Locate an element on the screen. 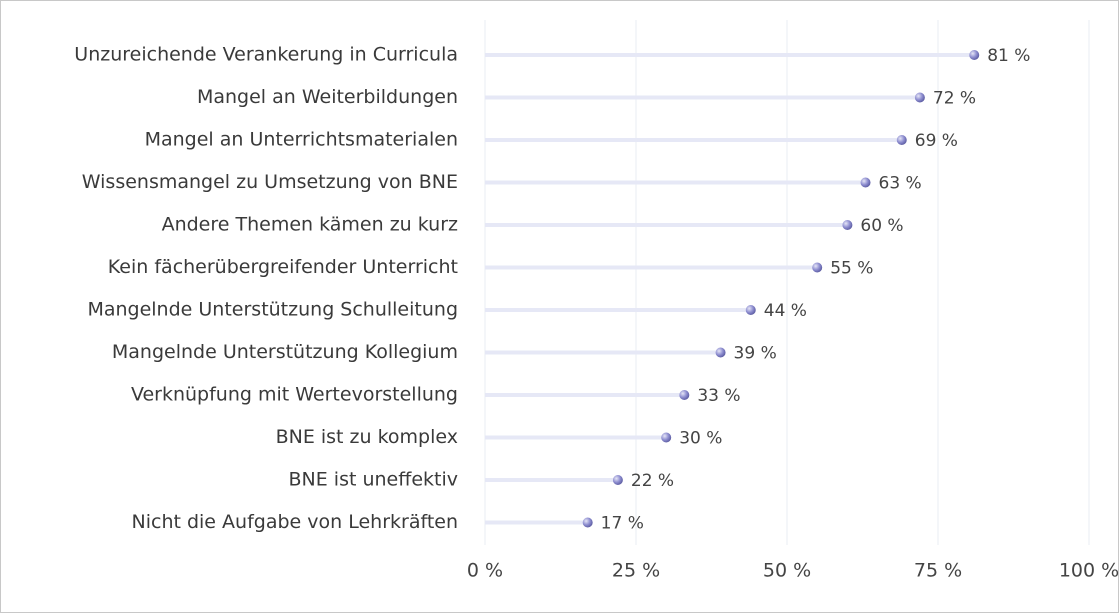 The width and height of the screenshot is (1119, 613). category-label: BNE ist uneffektiv is located at coordinates (374, 480).